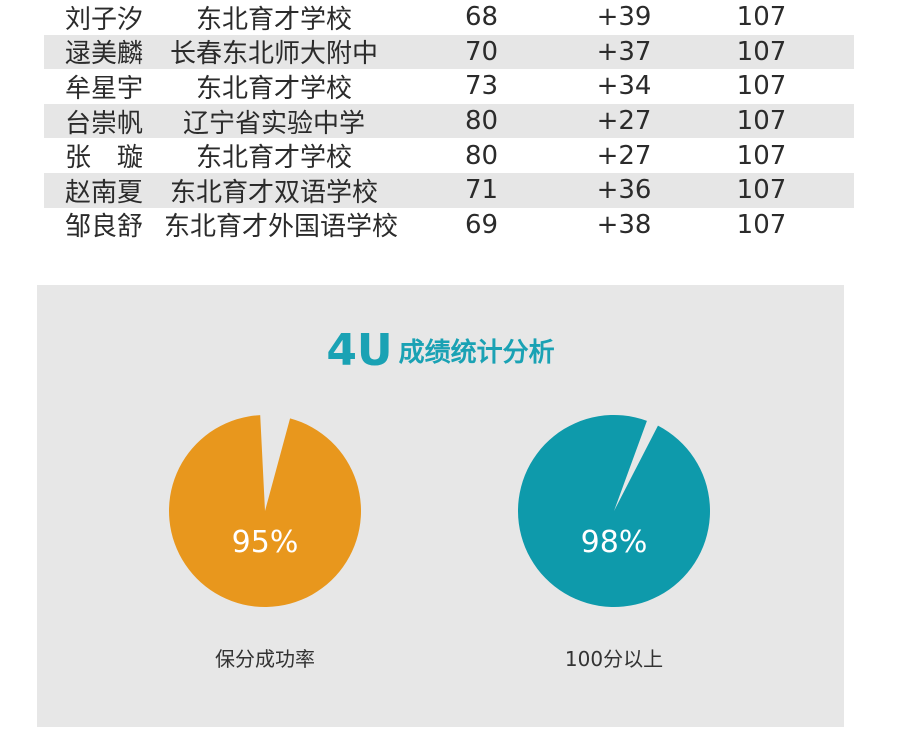  What do you see at coordinates (265, 659) in the screenshot?
I see `pie-caption-retention: 保分成功率` at bounding box center [265, 659].